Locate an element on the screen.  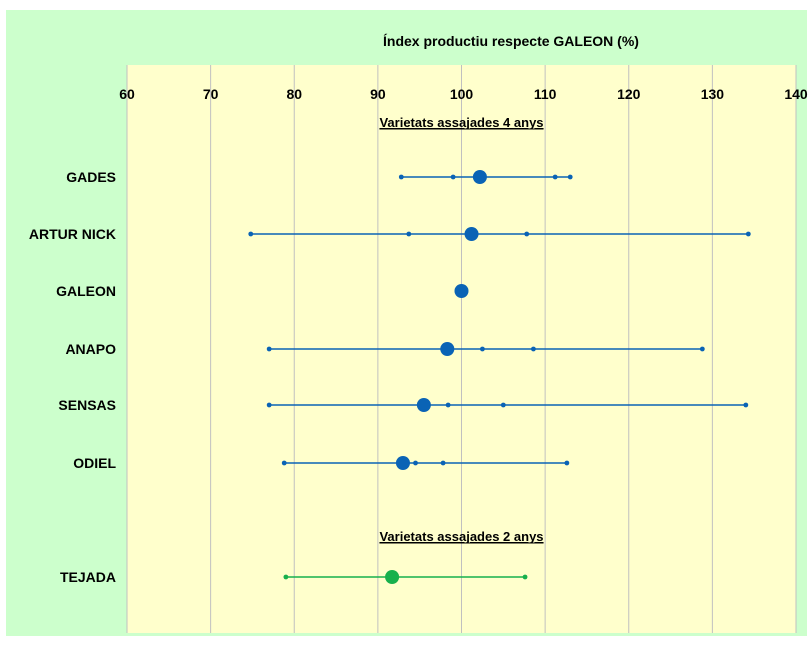
x-tick-label: 140 is located at coordinates (796, 94).